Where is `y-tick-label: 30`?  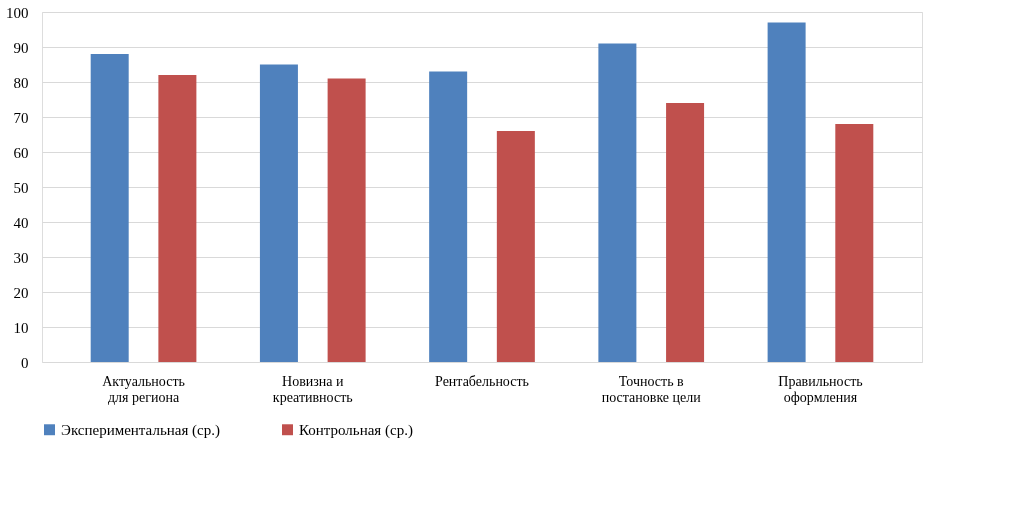
y-tick-label: 30 is located at coordinates (21, 257).